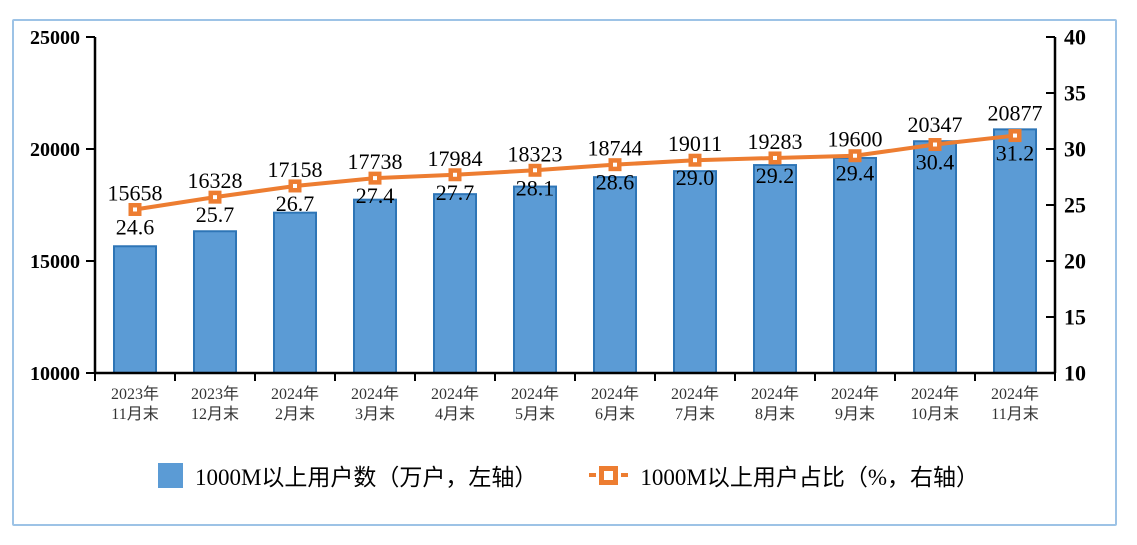  What do you see at coordinates (1075, 93) in the screenshot?
I see `right-axis-tick-label: 35` at bounding box center [1075, 93].